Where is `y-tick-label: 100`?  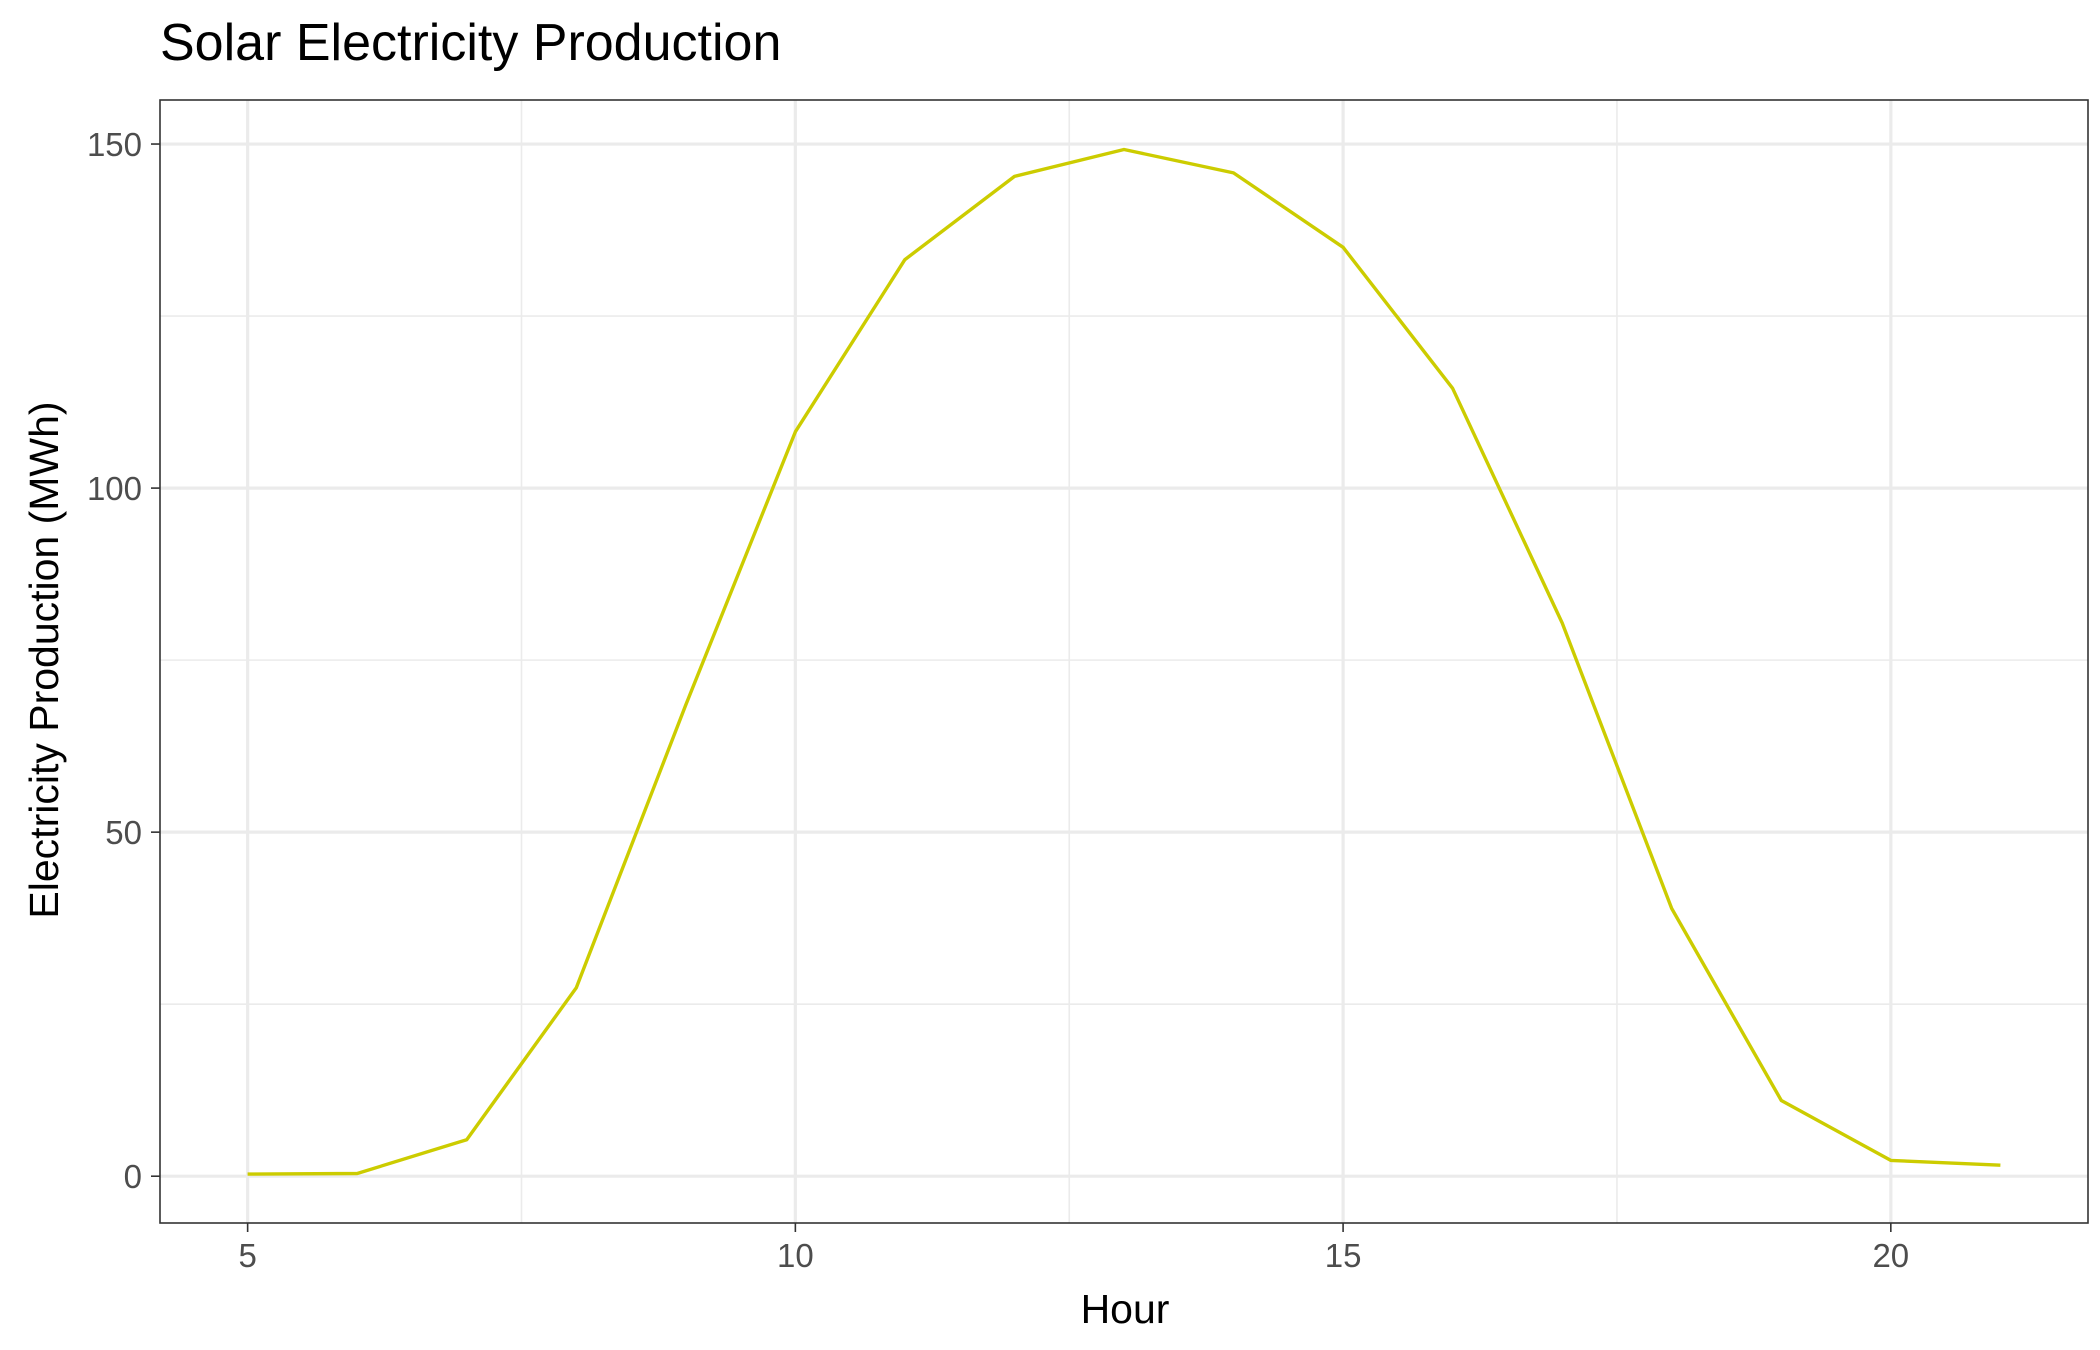
y-tick-label: 100 is located at coordinates (114, 488).